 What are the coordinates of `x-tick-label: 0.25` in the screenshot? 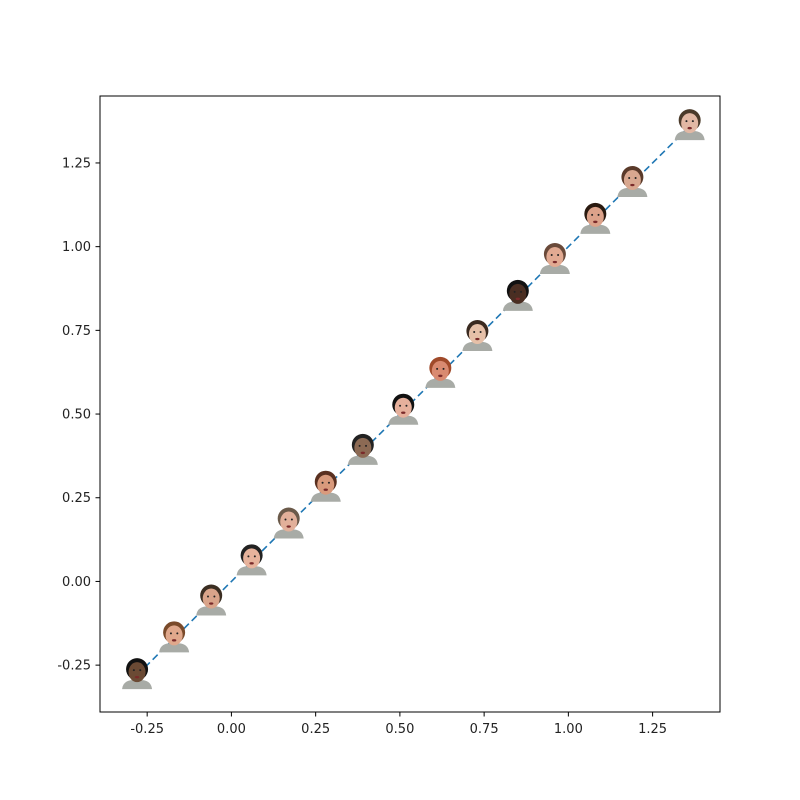 It's located at (315, 729).